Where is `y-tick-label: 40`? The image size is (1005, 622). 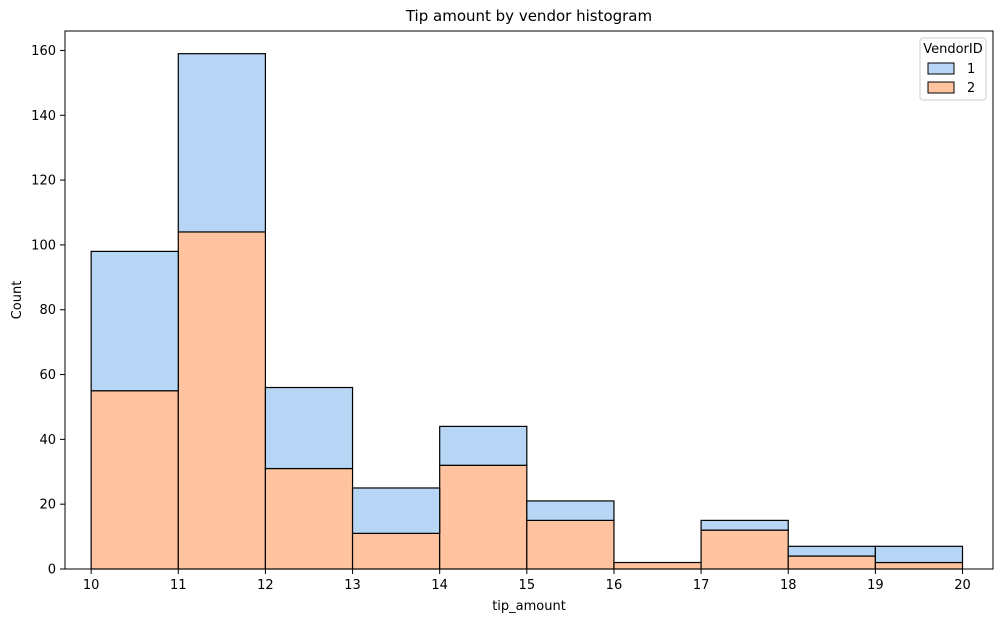 y-tick-label: 40 is located at coordinates (47, 440).